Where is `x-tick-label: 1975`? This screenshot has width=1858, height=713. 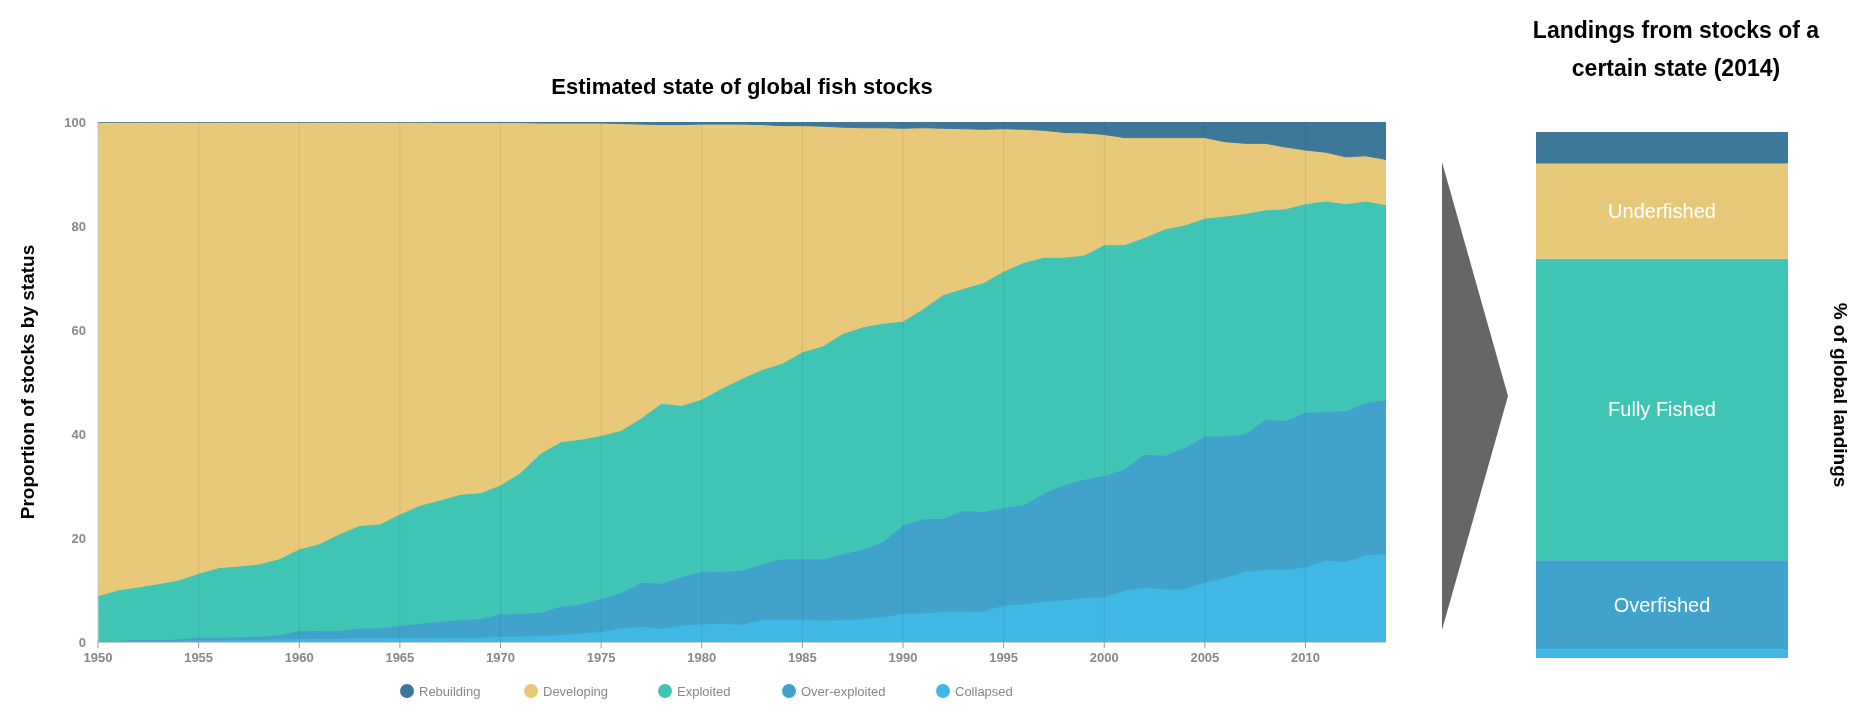 x-tick-label: 1975 is located at coordinates (601, 657).